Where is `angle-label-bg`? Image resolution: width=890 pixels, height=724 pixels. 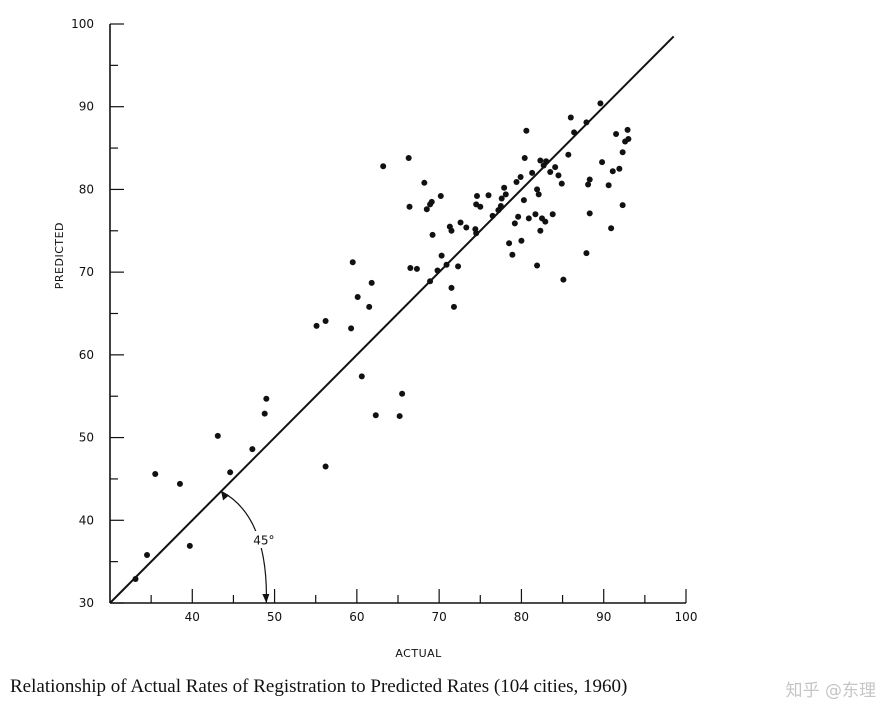
angle-label-bg is located at coordinates (263, 540).